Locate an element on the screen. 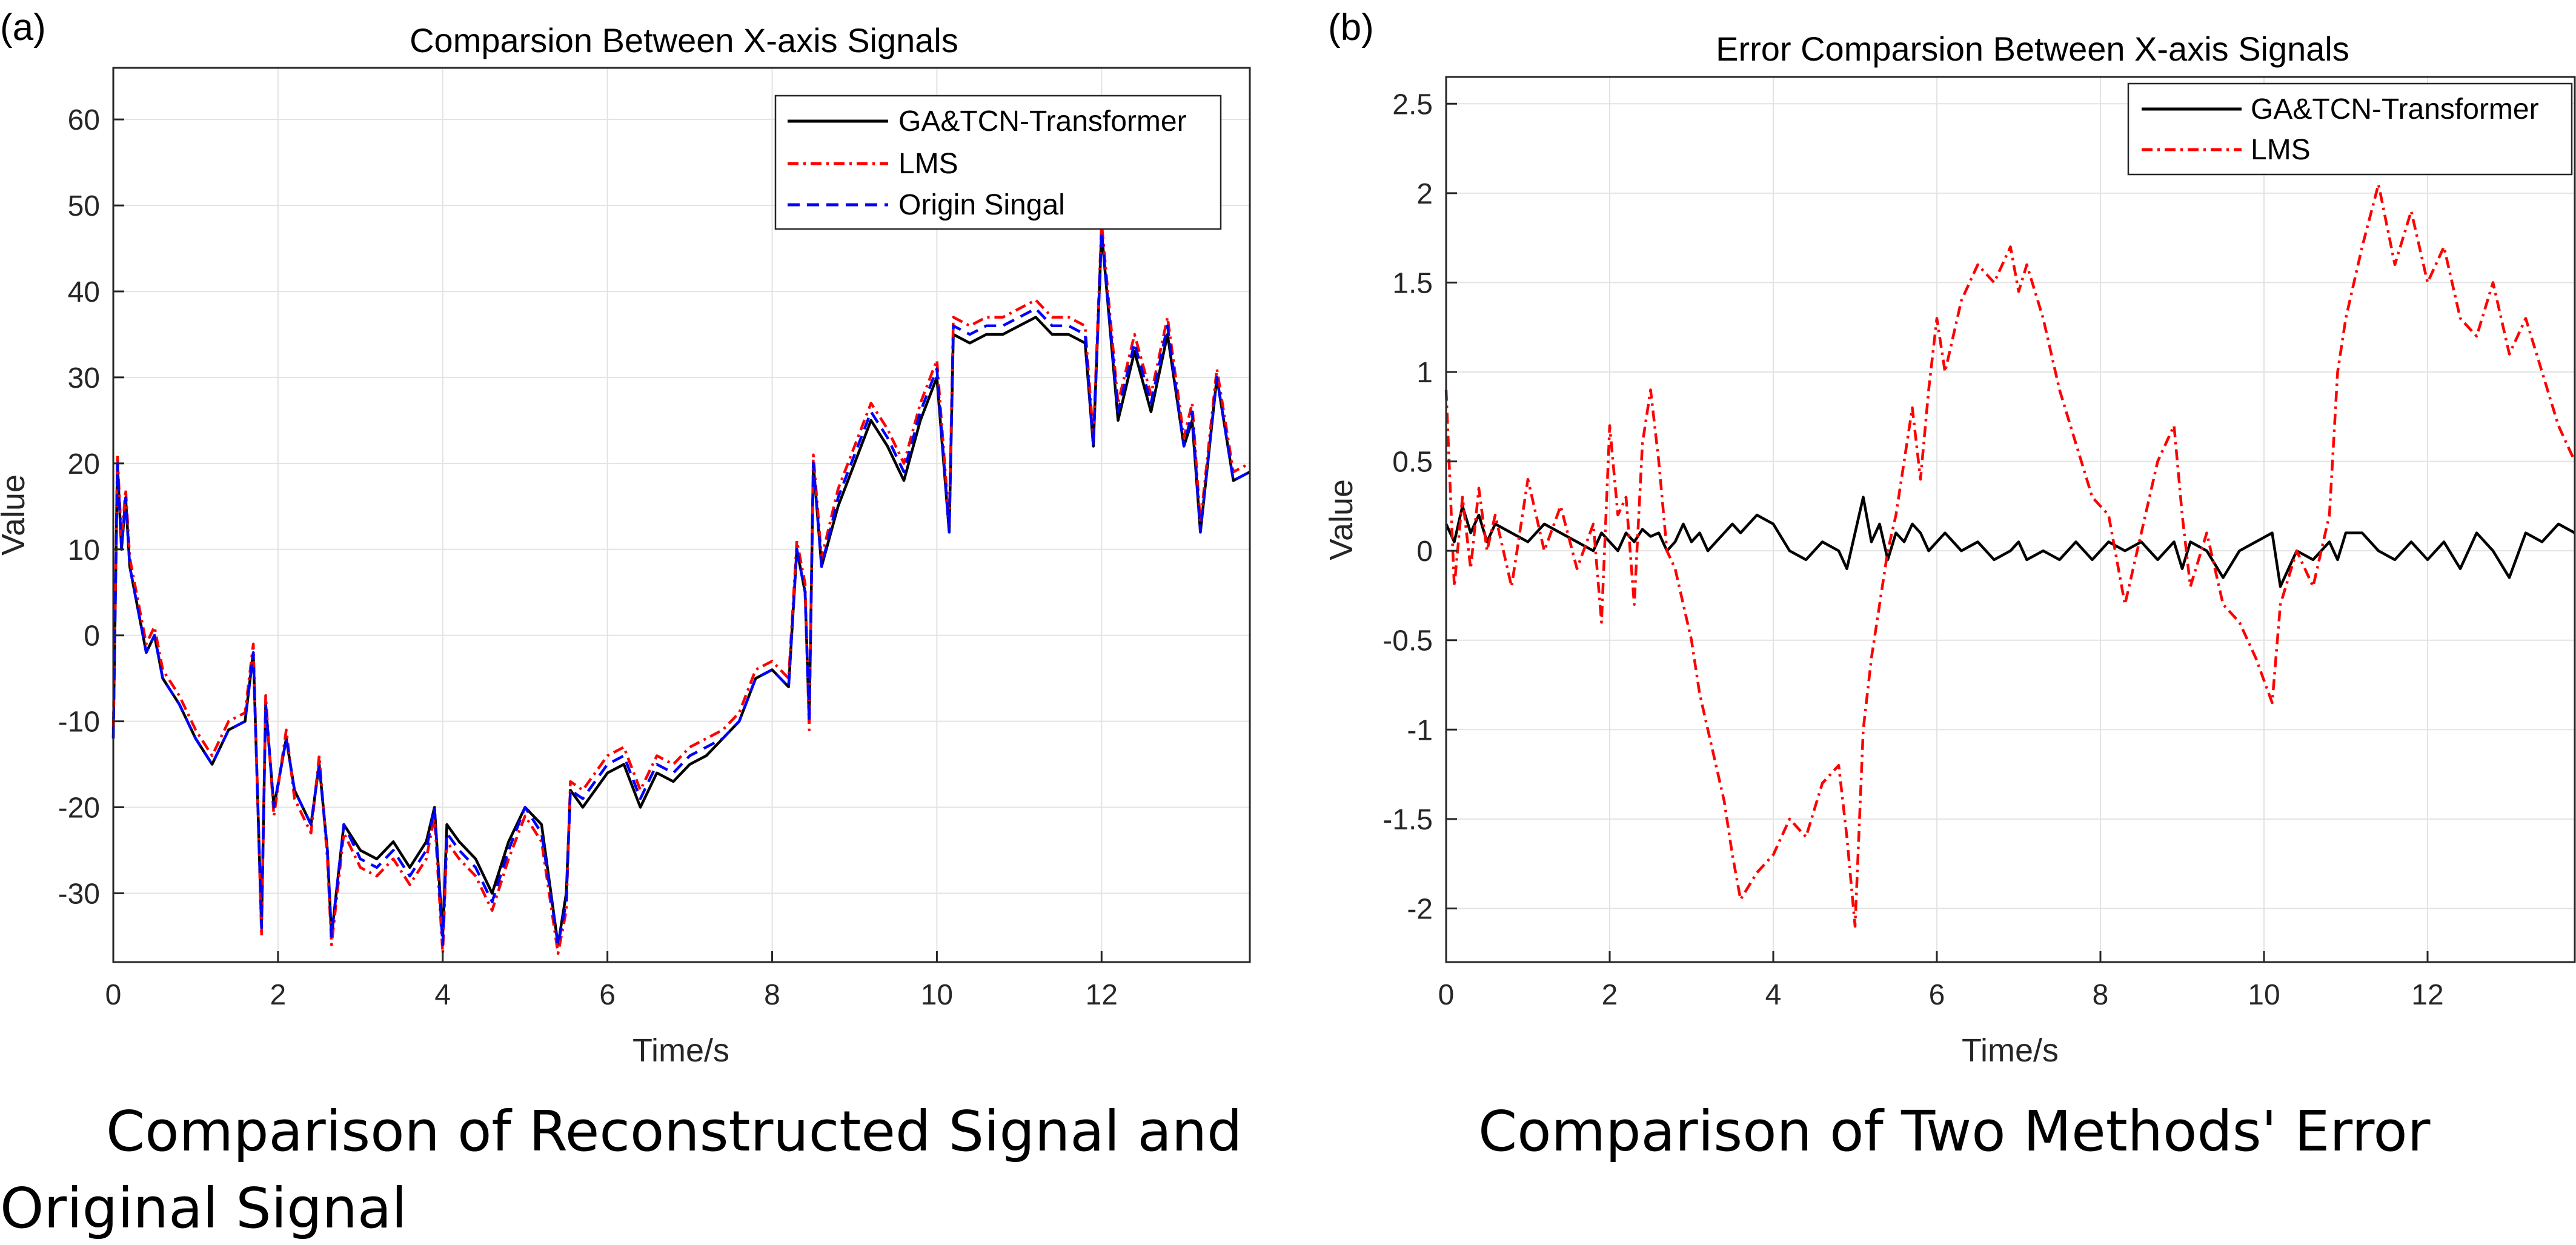  panel-b-title: Error Comparsion Between X-axis Signals is located at coordinates (2032, 49).